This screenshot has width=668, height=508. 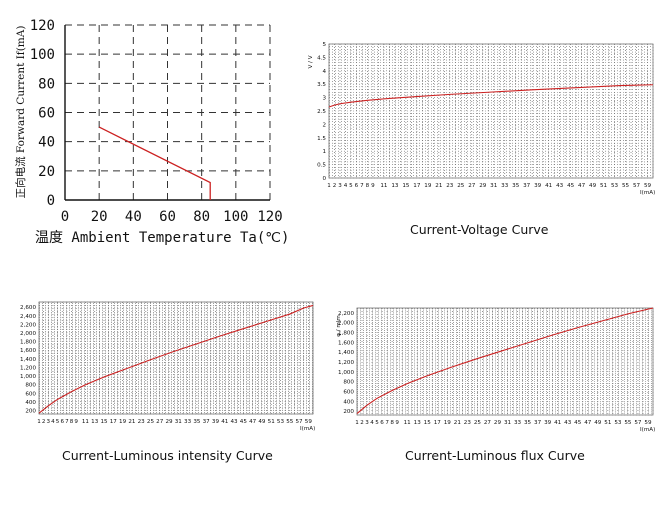 I want to click on chart-title-current-voltage: Current-Voltage Curve, so click(x=479, y=229).